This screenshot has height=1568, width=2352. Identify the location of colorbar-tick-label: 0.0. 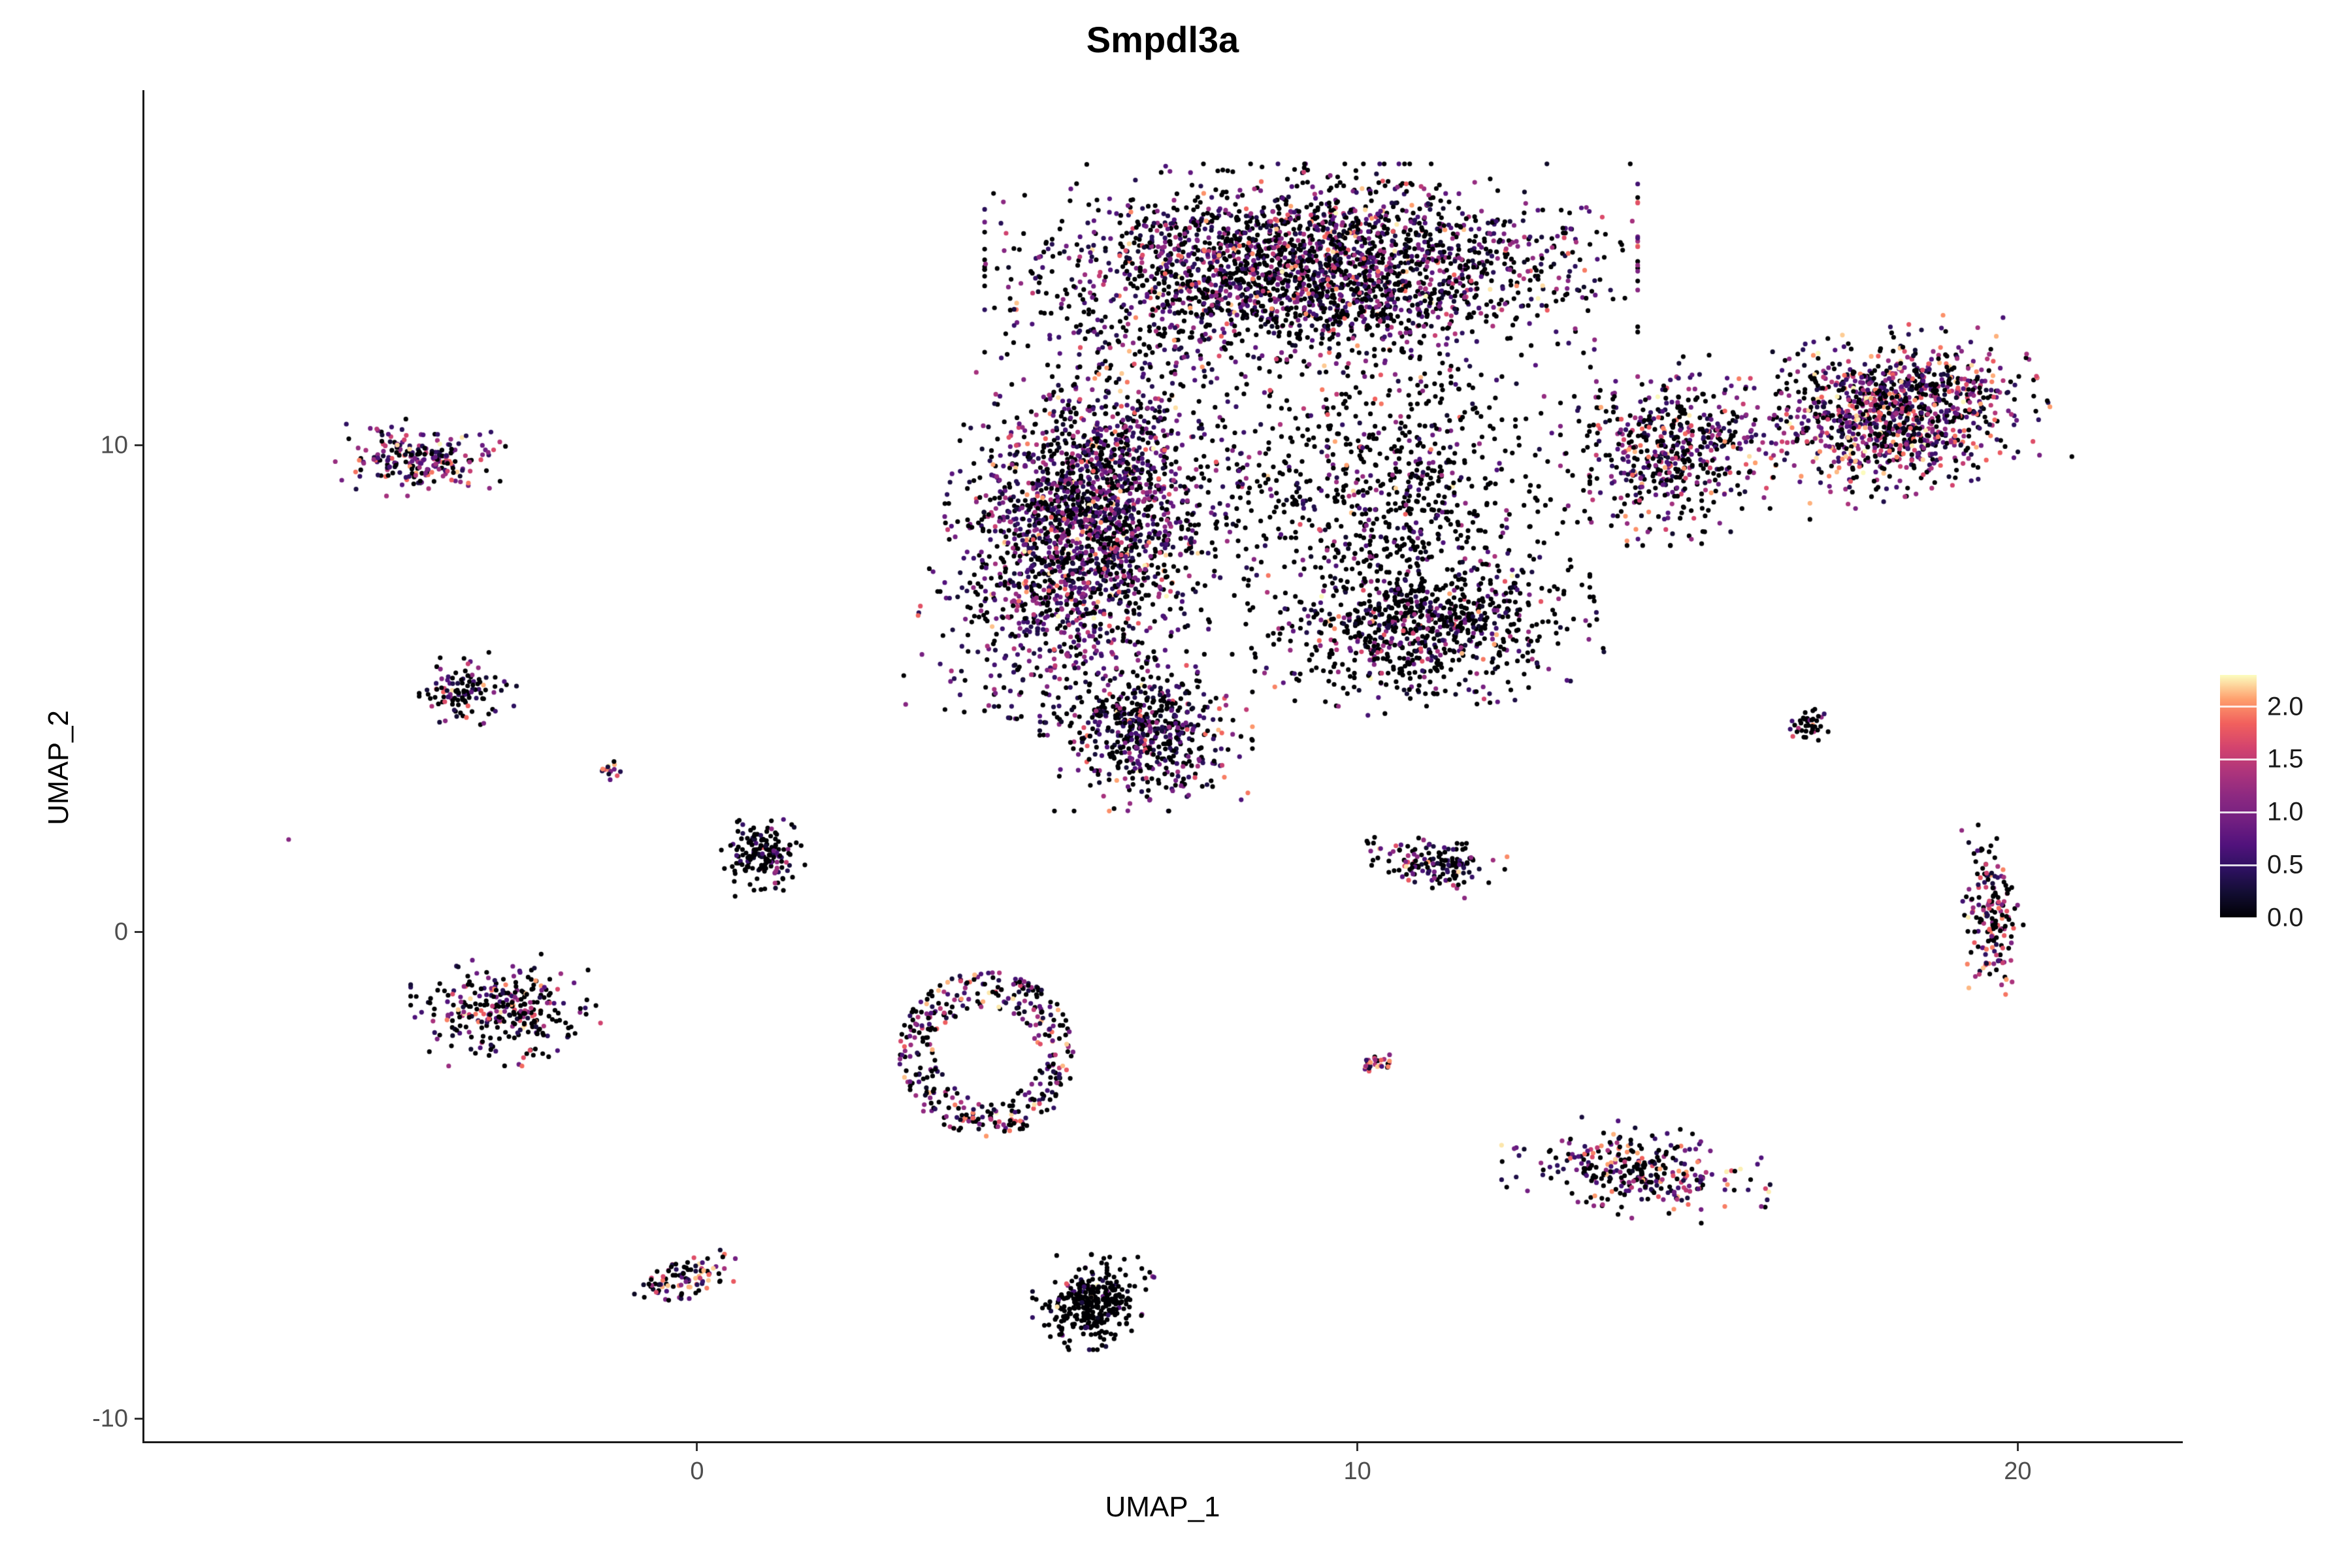
(2285, 917).